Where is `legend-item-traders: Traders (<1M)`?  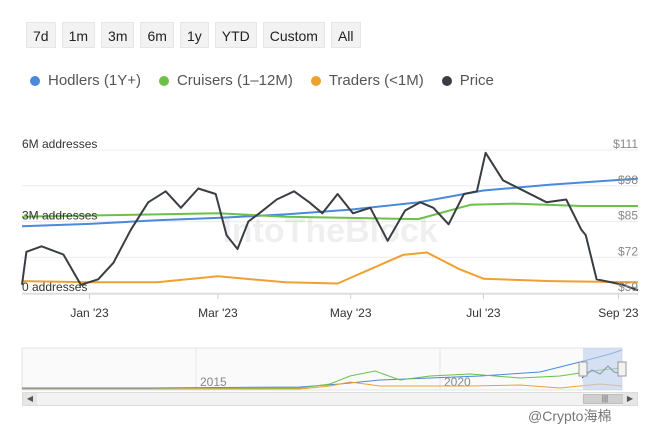
legend-item-traders: Traders (<1M) is located at coordinates (367, 80).